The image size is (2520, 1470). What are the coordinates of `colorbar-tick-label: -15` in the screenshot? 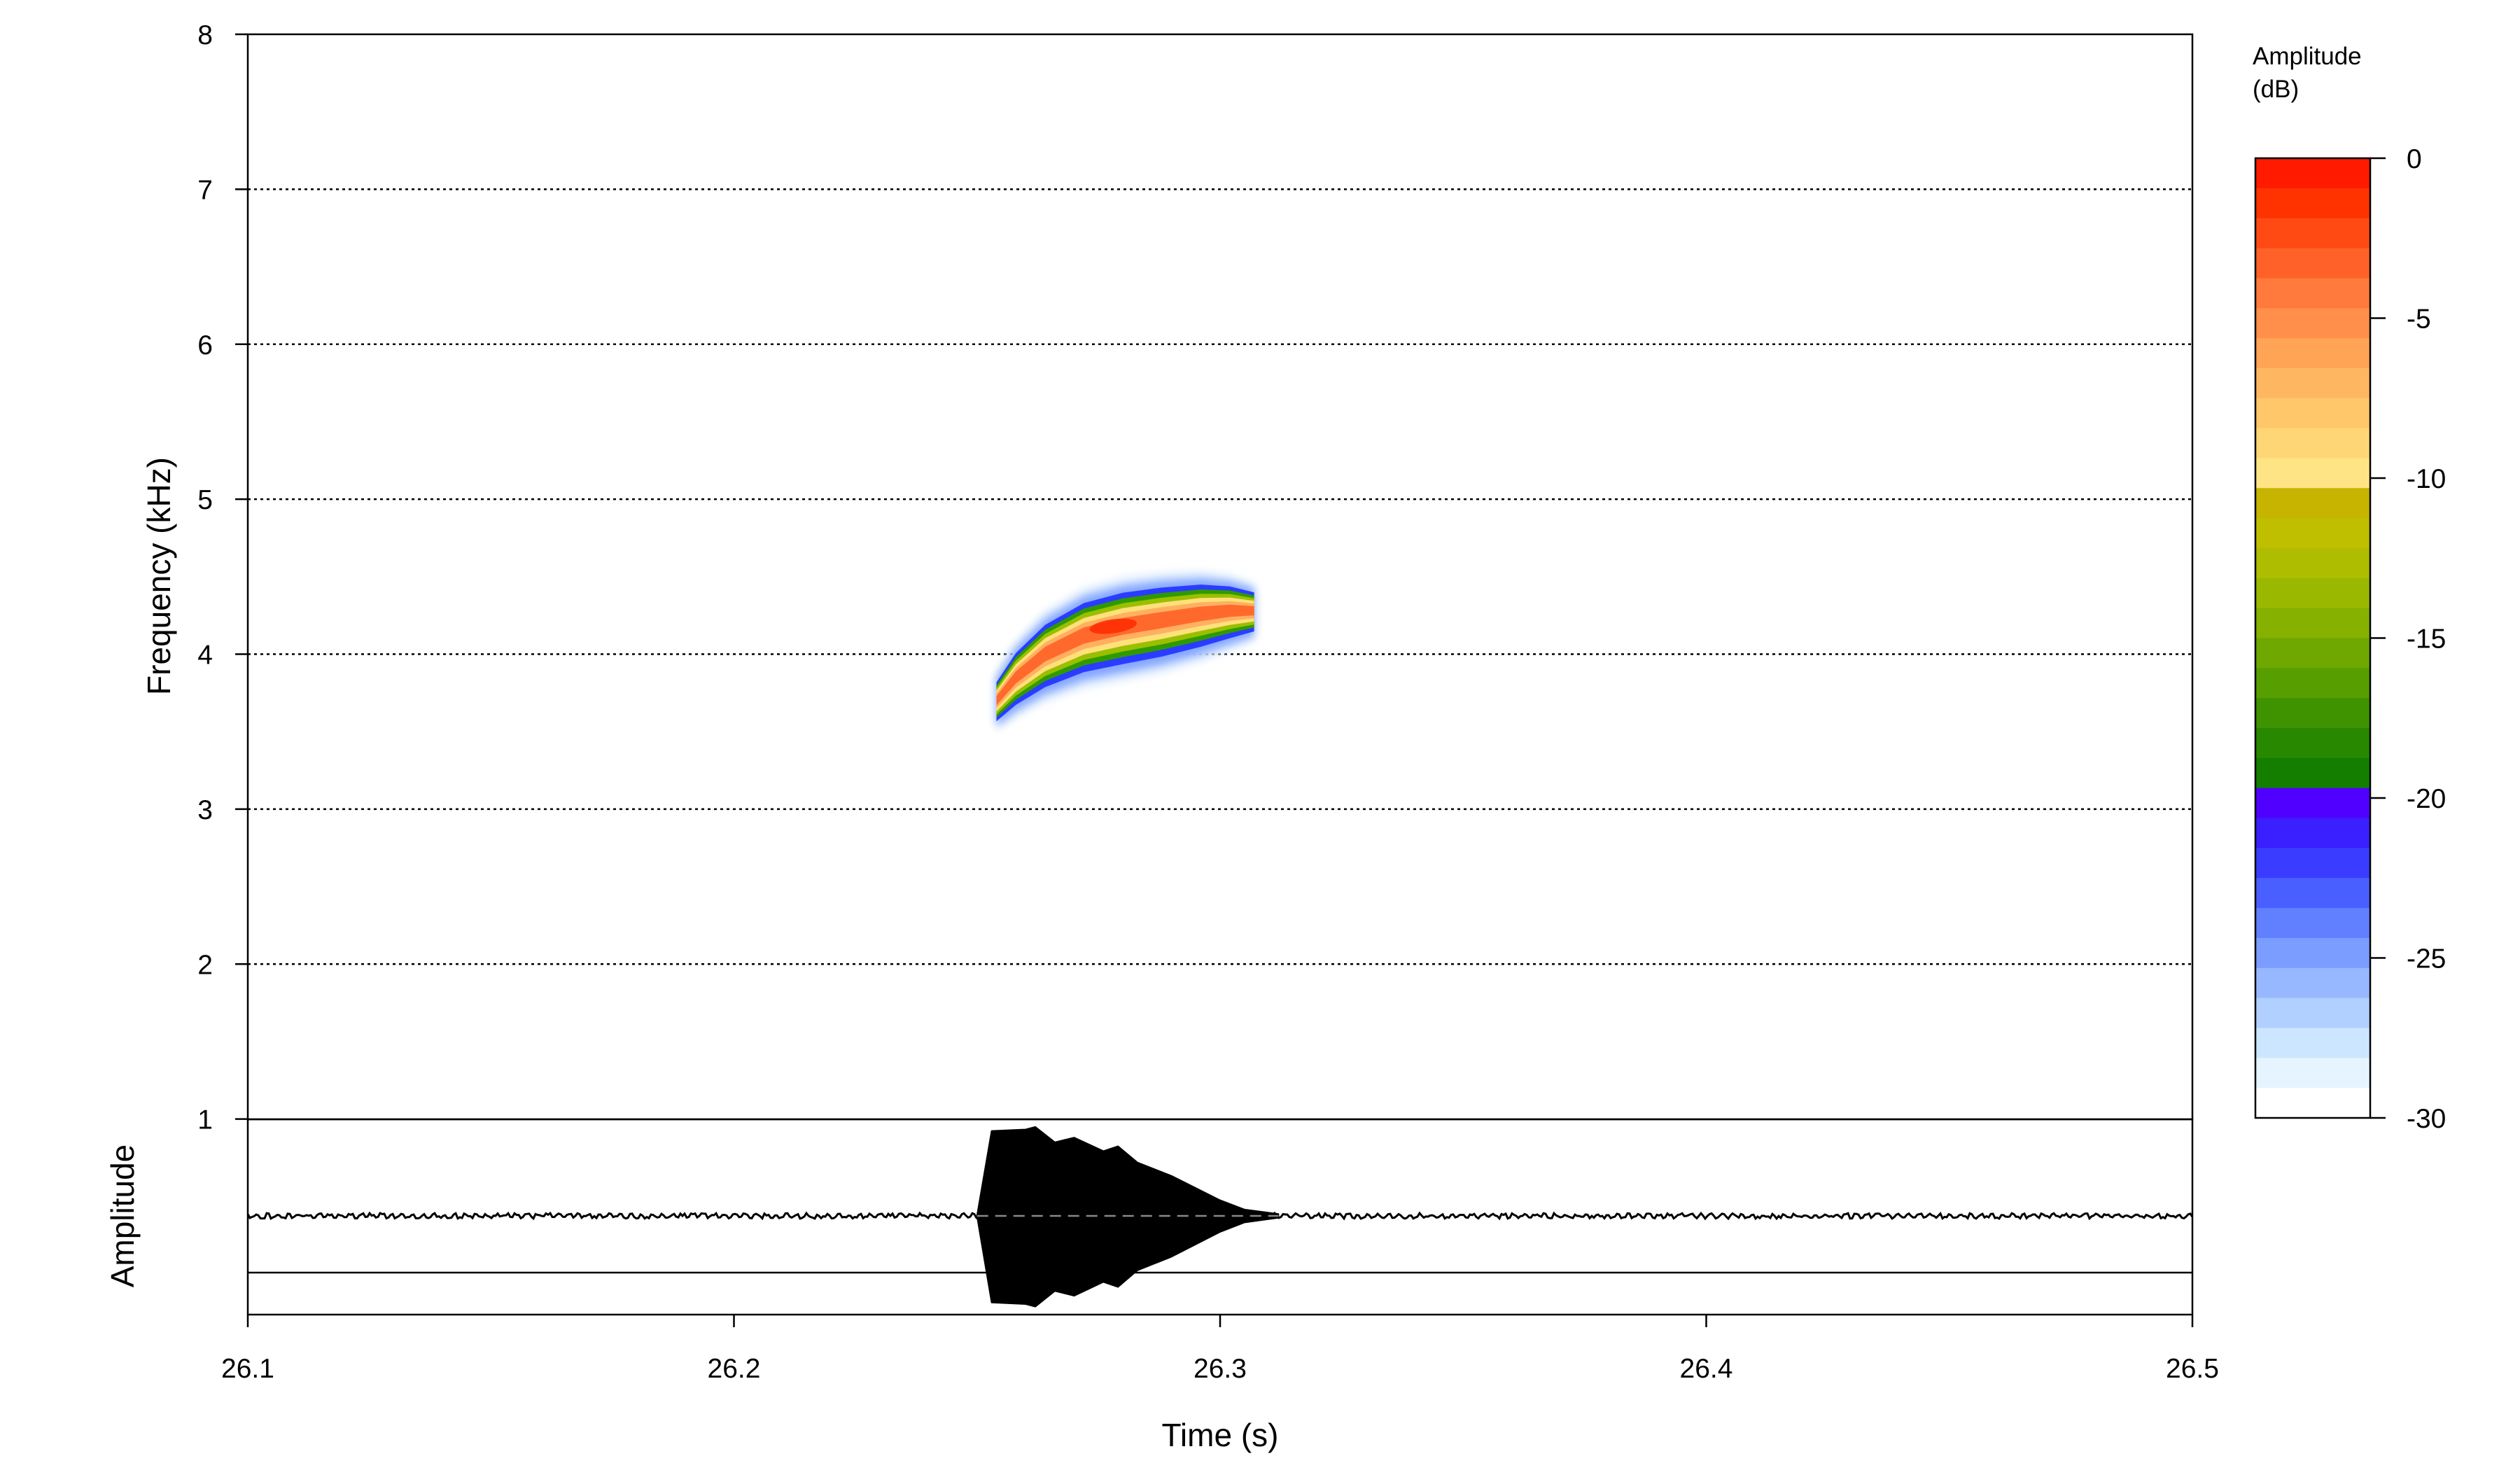 It's located at (2426, 639).